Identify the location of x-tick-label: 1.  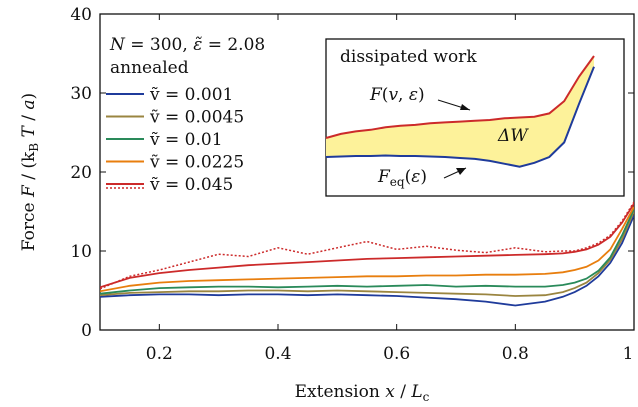
(628, 354).